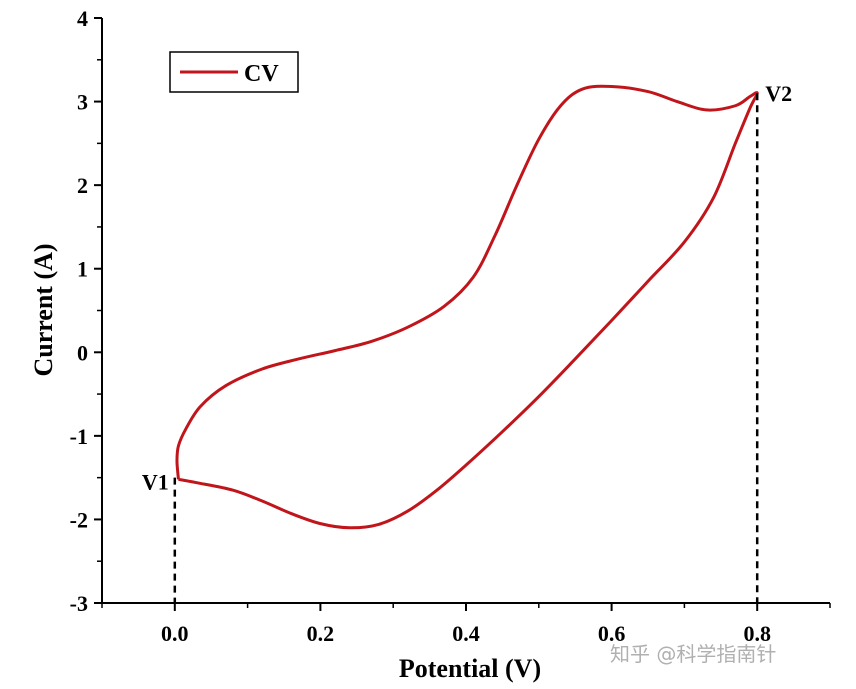 This screenshot has height=689, width=856. Describe the element at coordinates (43, 309) in the screenshot. I see `y-axis-title: Current (A)` at that location.